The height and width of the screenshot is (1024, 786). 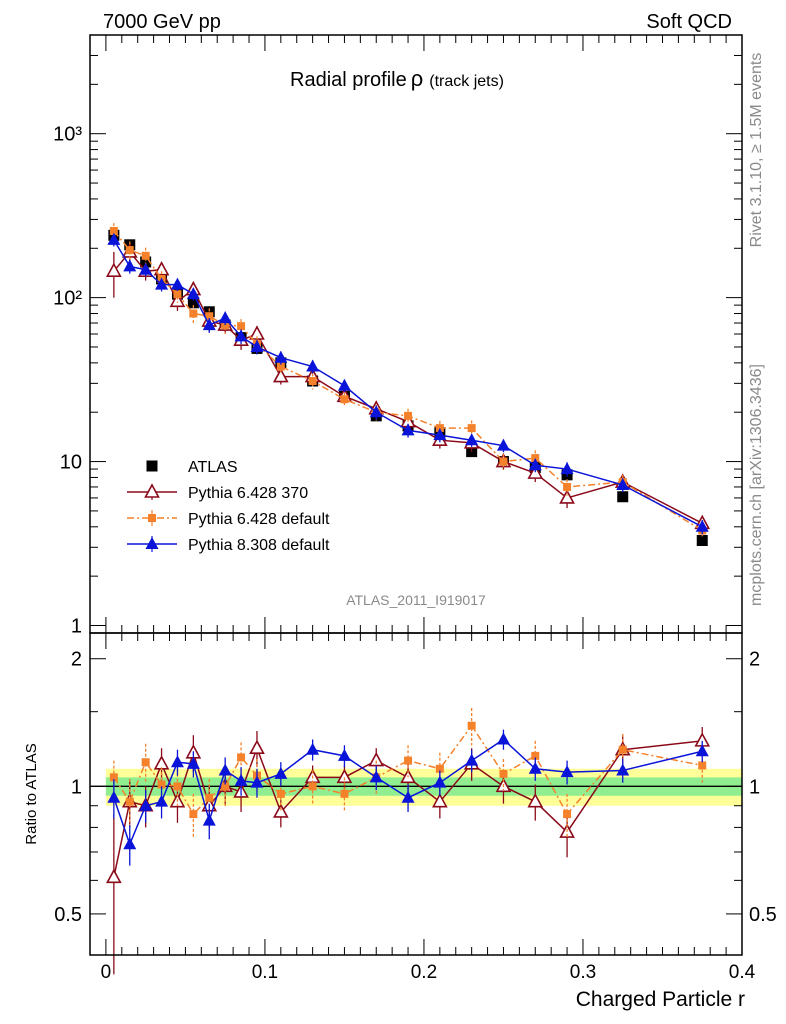 I want to click on legend-label: ATLAS, so click(x=213, y=467).